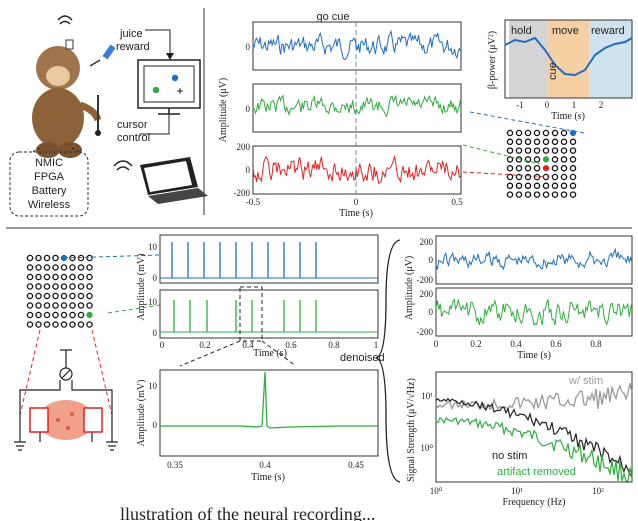 This screenshot has height=521, width=638. Describe the element at coordinates (357, 44) in the screenshot. I see `trace-blue` at that location.